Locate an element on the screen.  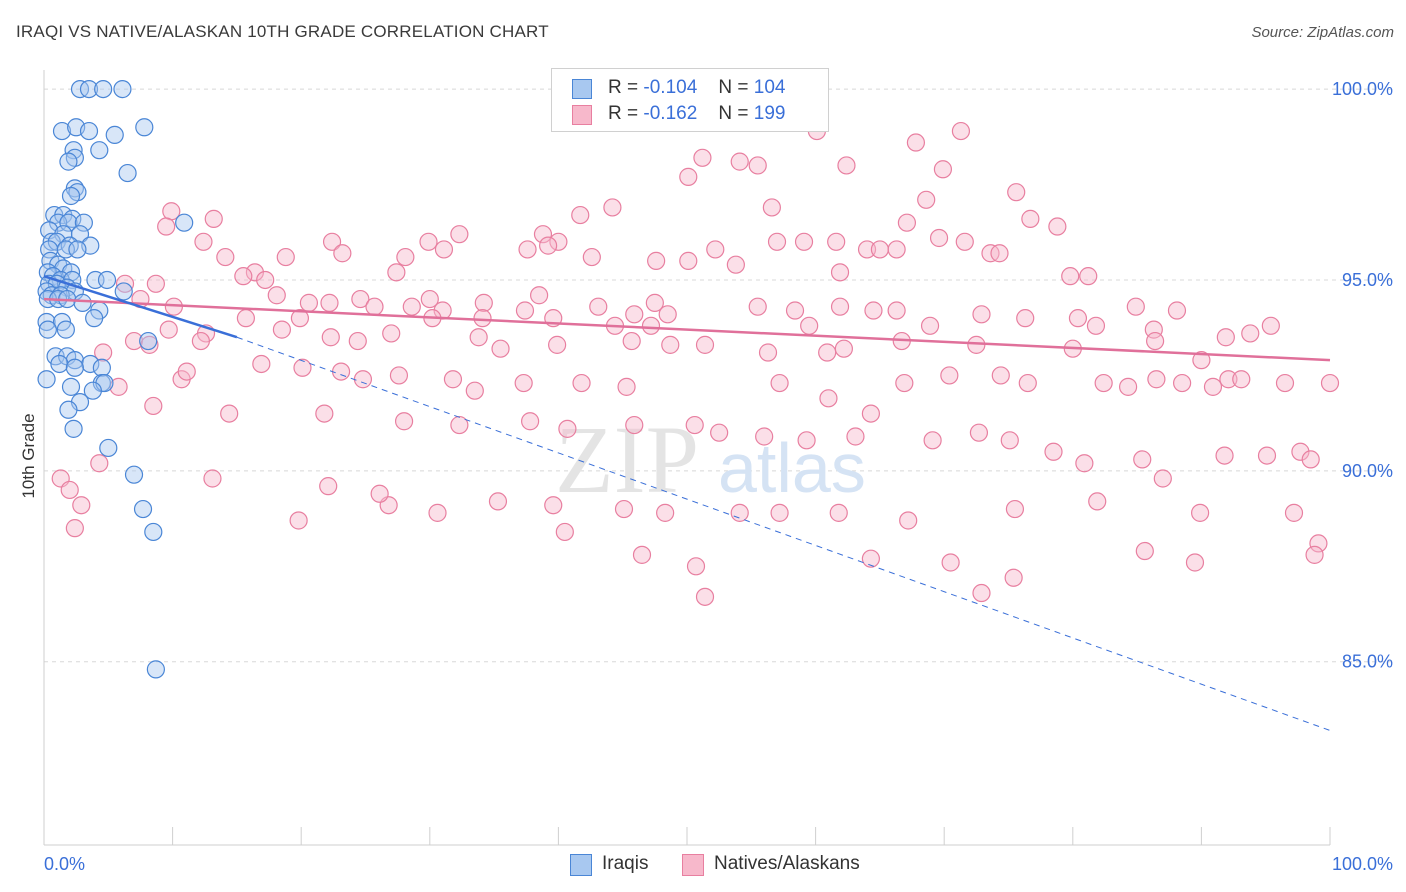
y-tick-label: 95.0% is located at coordinates (1367, 280).